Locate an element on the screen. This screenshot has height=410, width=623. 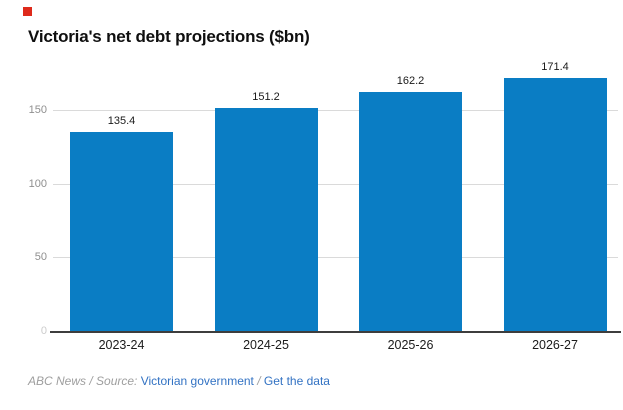
credit-text: ABC News / Source: is located at coordinates (83, 381).